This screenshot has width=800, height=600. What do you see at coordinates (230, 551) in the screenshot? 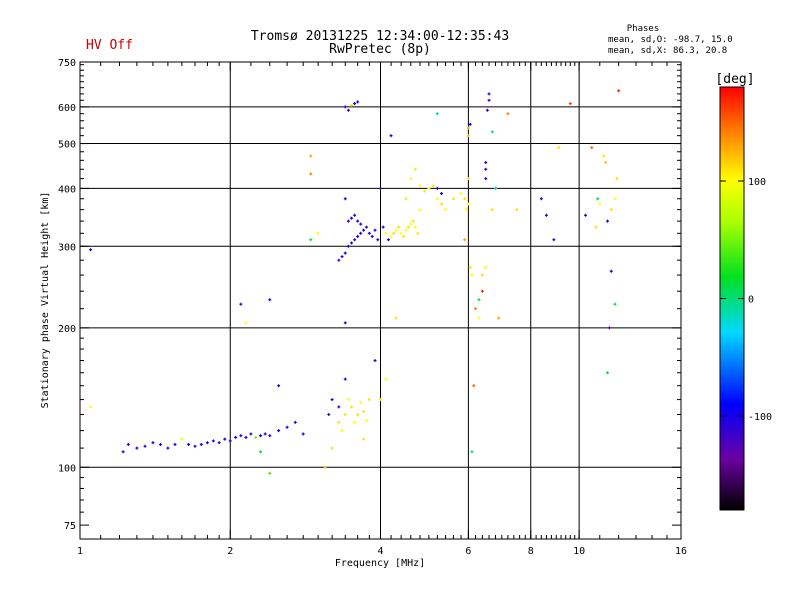
I see `x-tick-label: 2` at bounding box center [230, 551].